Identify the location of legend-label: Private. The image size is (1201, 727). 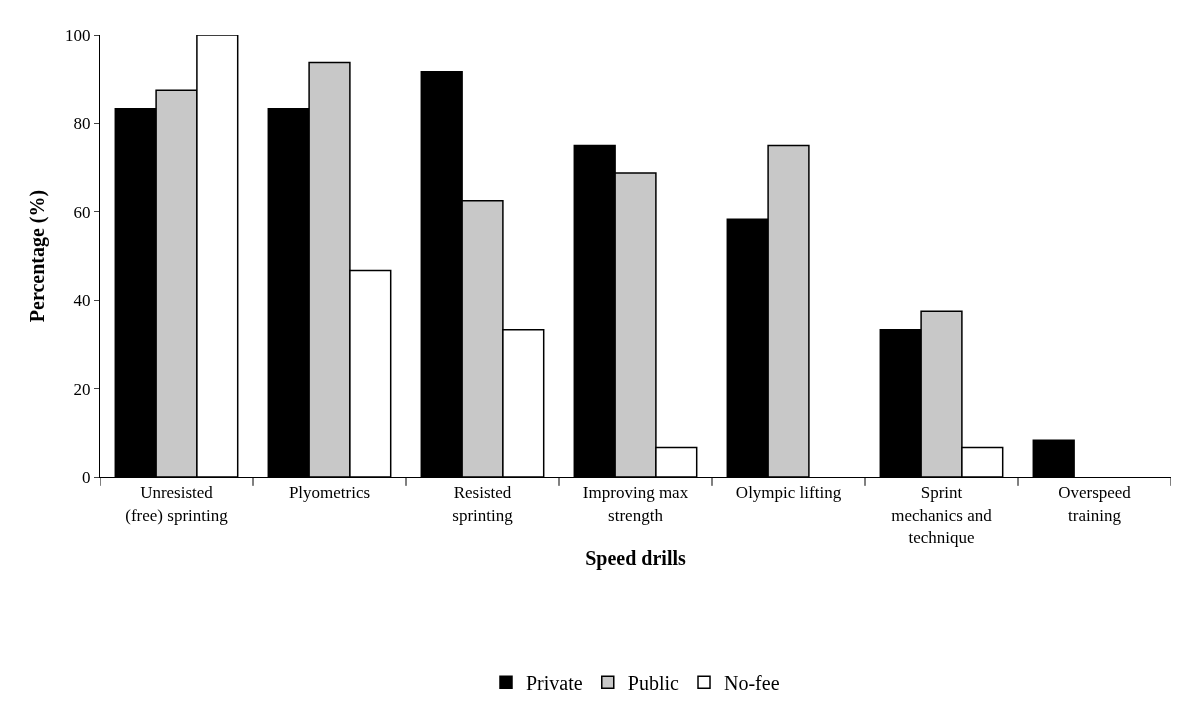
(554, 682).